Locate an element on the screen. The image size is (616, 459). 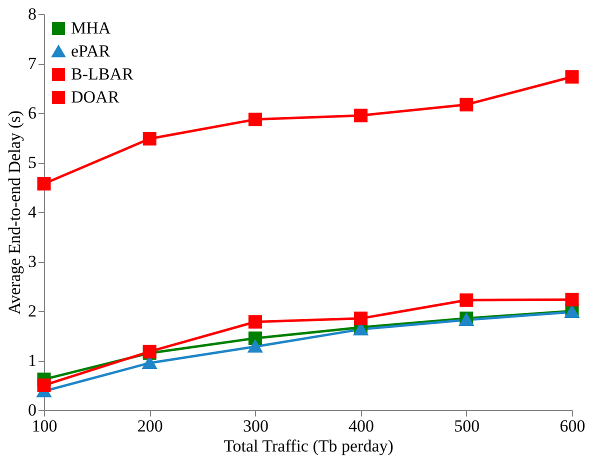
x-tick-label: 500 is located at coordinates (467, 426).